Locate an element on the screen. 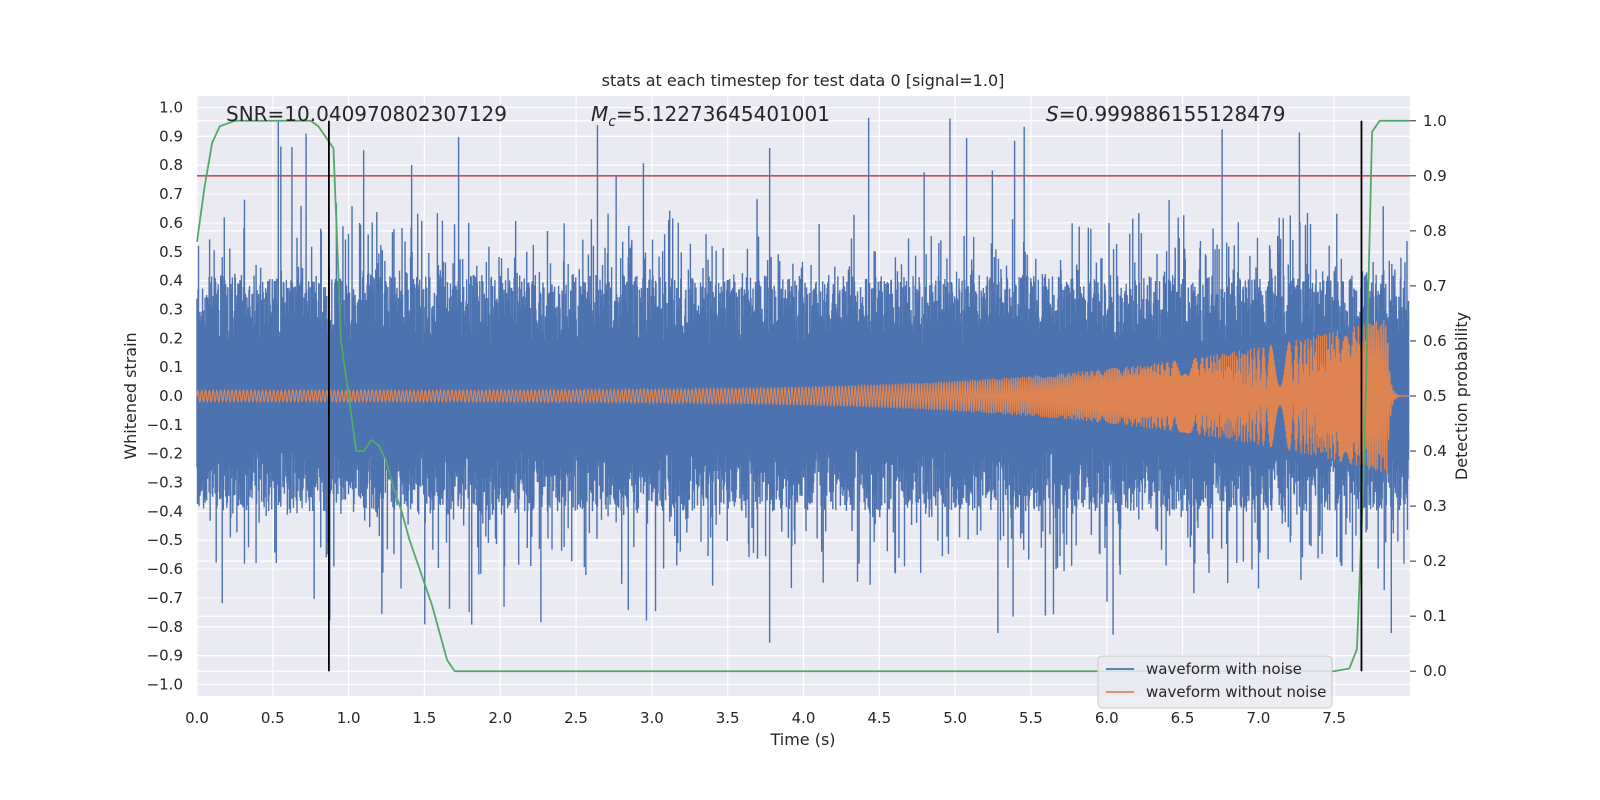  x-tick-label: 1.0 is located at coordinates (349, 718).